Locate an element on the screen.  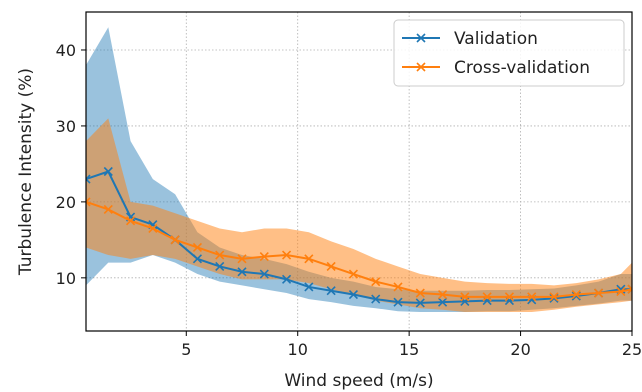
legend-entry-validation: Validation is located at coordinates (470, 39).